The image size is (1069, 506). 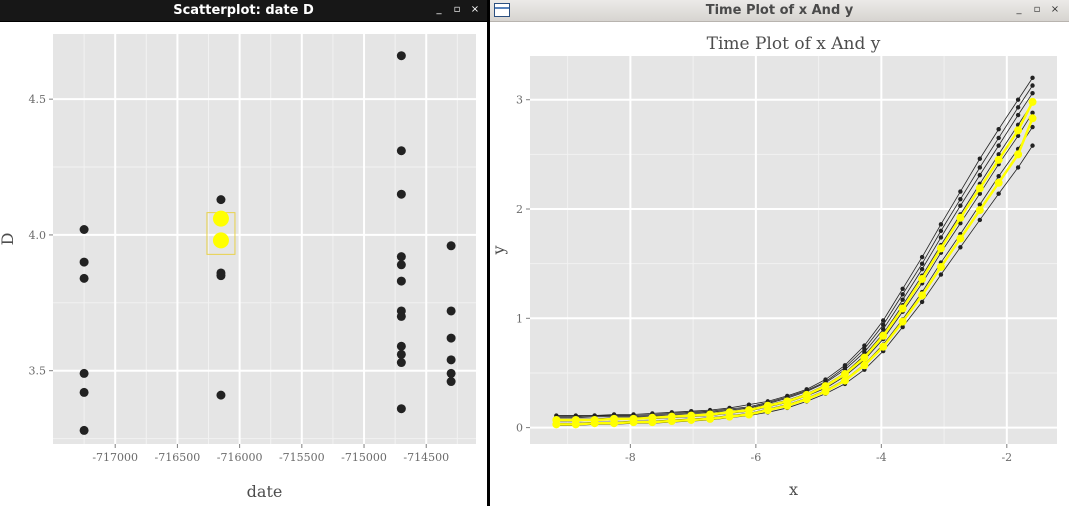 I want to click on y-tick-label: 3, so click(x=519, y=100).